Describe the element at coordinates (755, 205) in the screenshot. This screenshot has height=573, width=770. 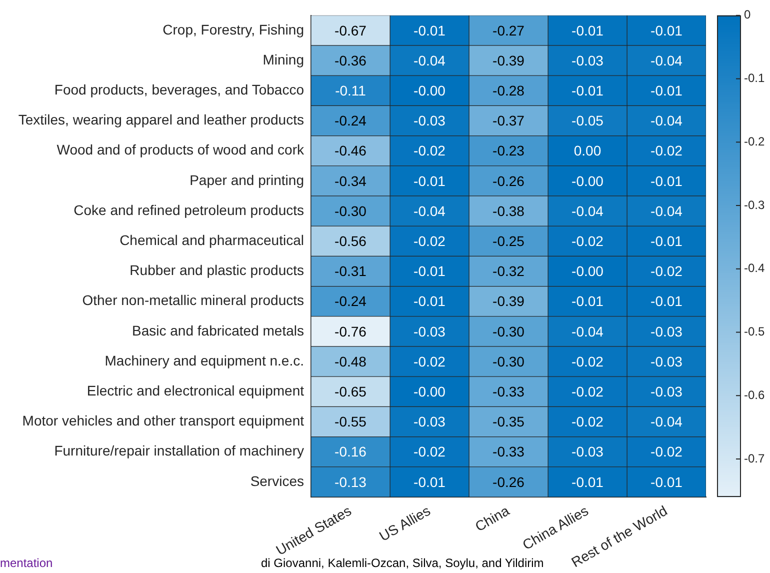
I see `color-bar-label: -0.3` at that location.